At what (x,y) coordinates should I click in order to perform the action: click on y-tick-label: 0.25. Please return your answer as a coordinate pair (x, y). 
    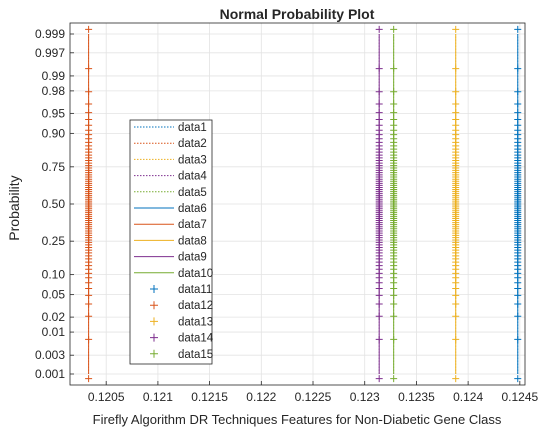
    Looking at the image, I should click on (54, 241).